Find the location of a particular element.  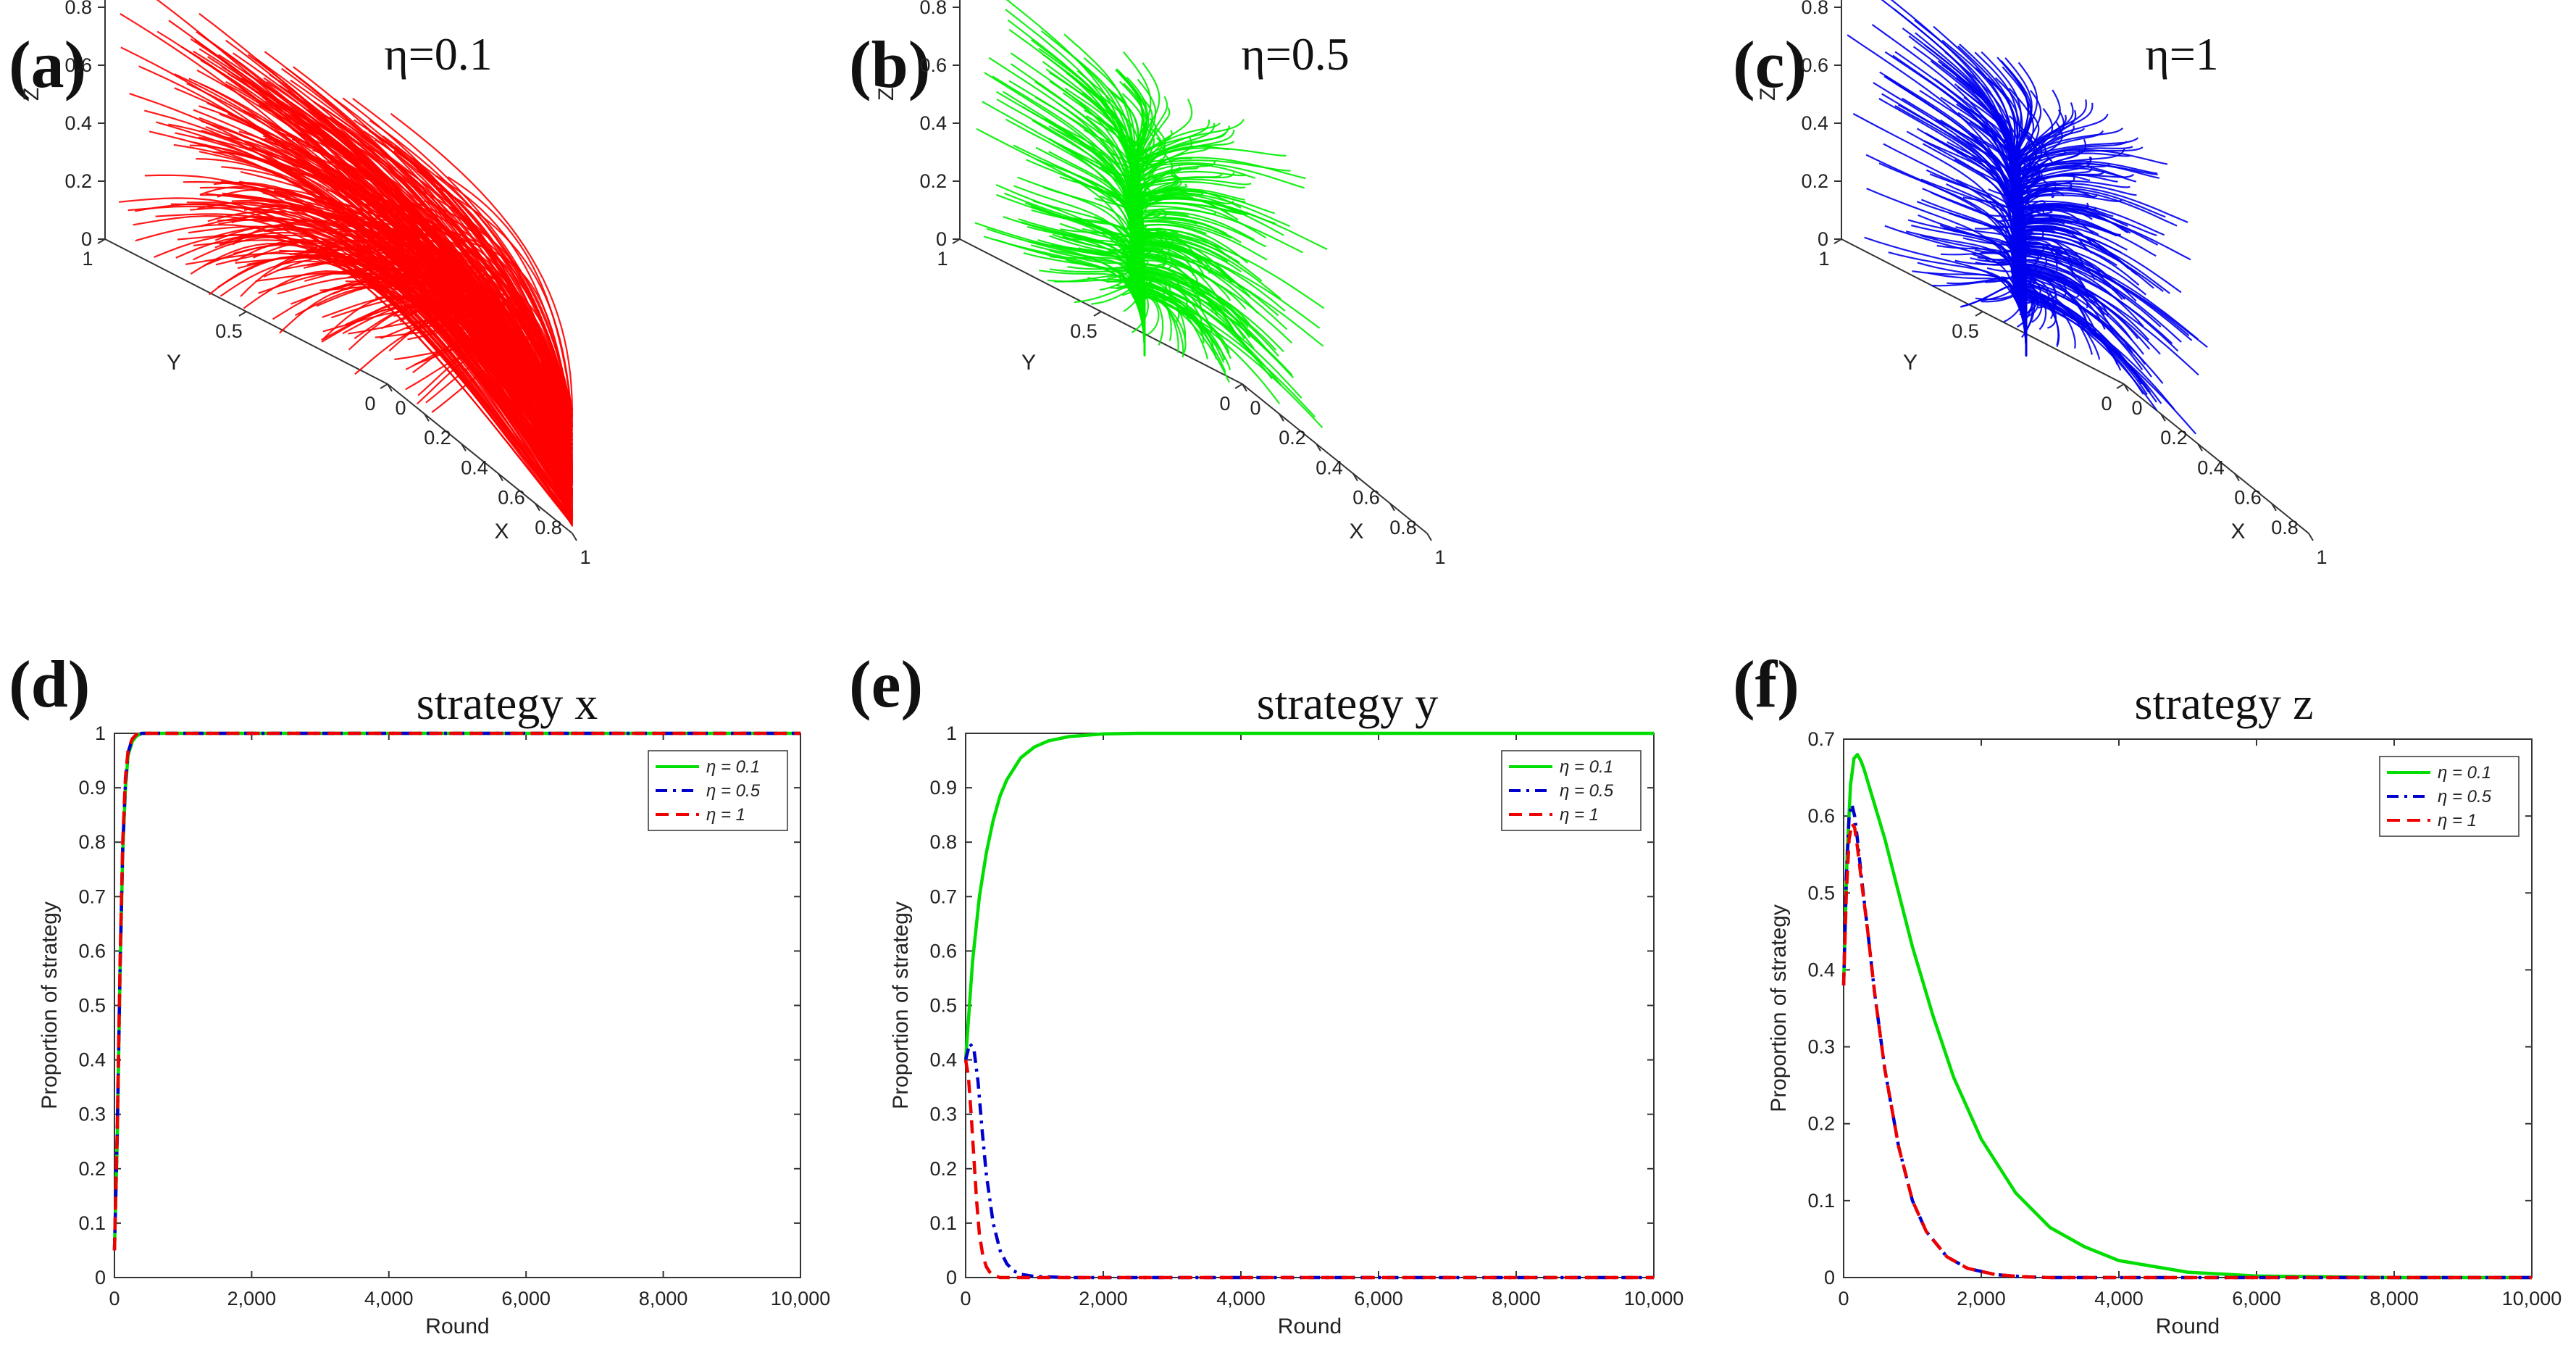

y-tick-label: 0.4 is located at coordinates (943, 1060).